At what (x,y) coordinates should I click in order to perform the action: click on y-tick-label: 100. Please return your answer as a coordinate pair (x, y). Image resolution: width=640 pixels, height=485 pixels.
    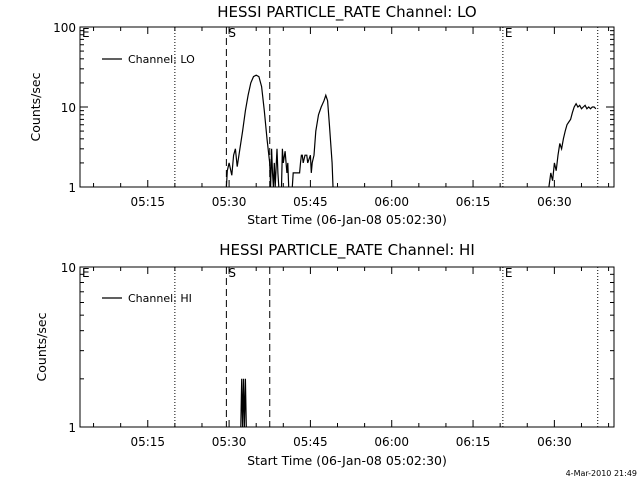
    Looking at the image, I should click on (64, 28).